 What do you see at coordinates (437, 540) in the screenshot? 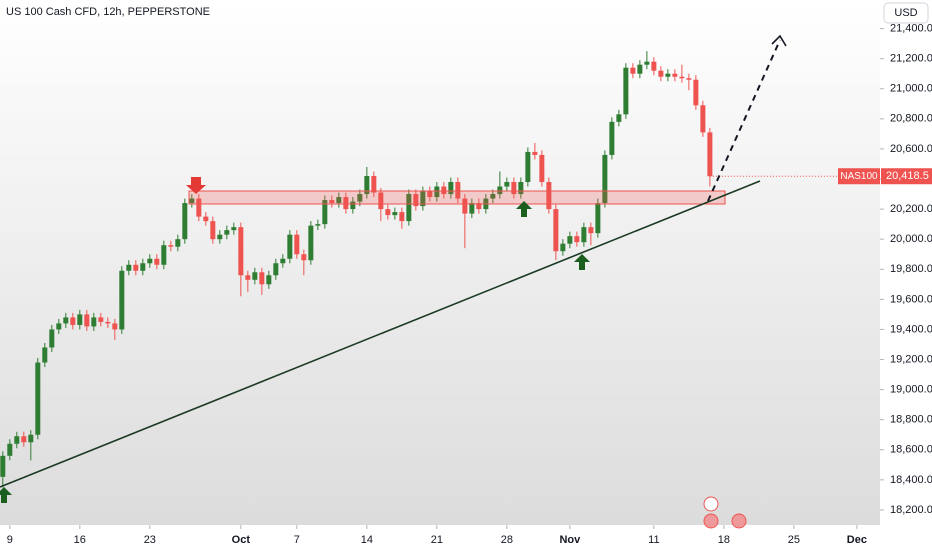
I see `x-tick-label: 21` at bounding box center [437, 540].